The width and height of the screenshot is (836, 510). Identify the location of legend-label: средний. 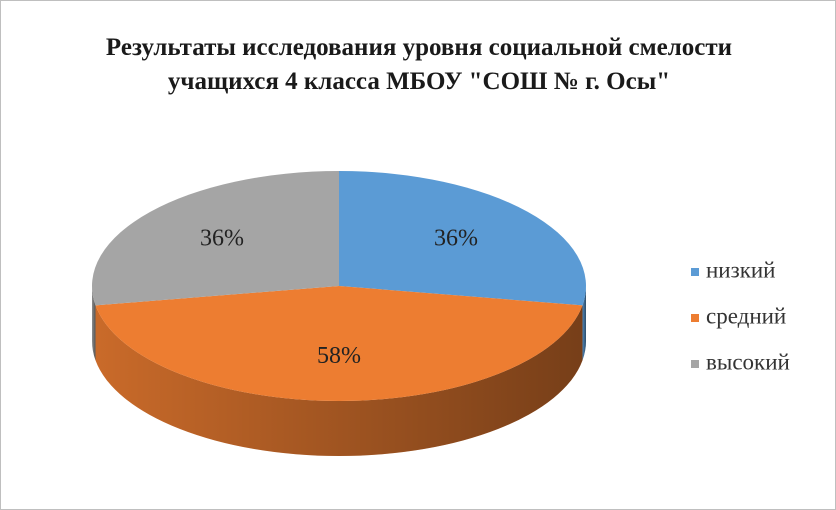
(746, 315).